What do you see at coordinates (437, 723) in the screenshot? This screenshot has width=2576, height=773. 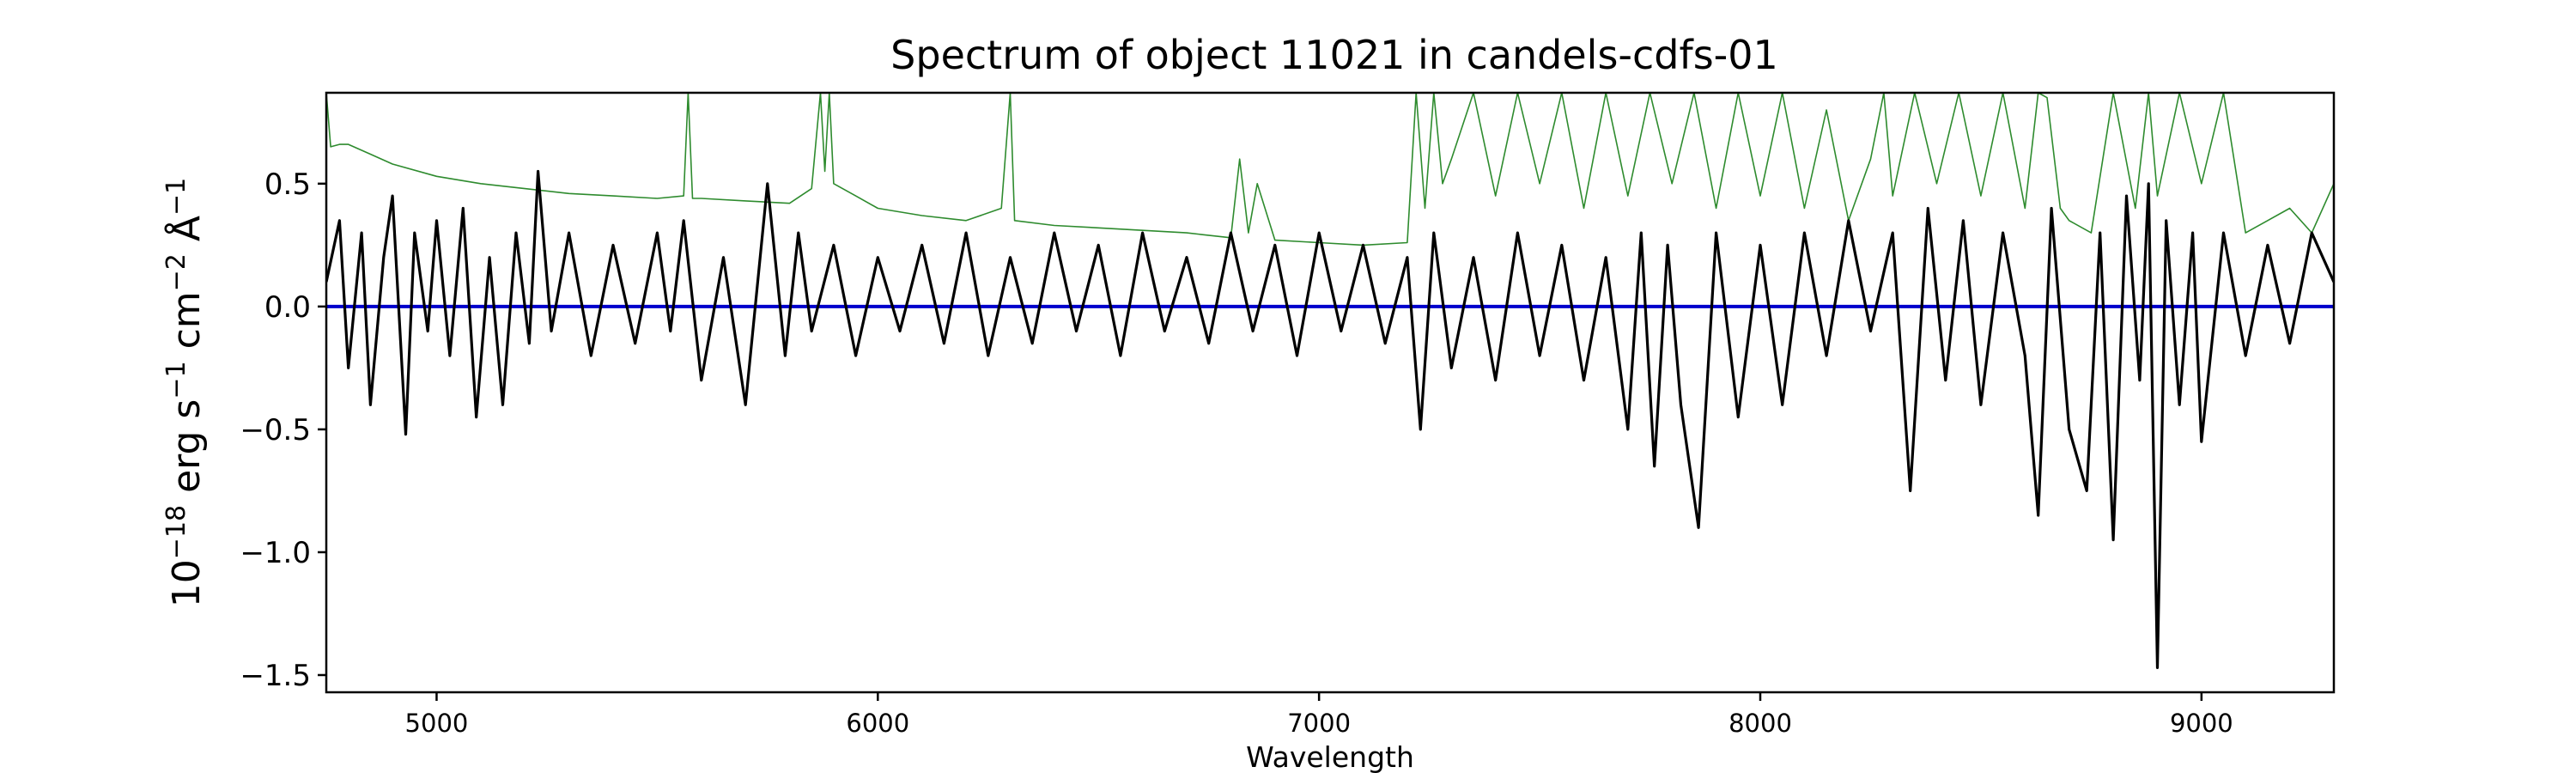 I see `x-tick-label: 5000` at bounding box center [437, 723].